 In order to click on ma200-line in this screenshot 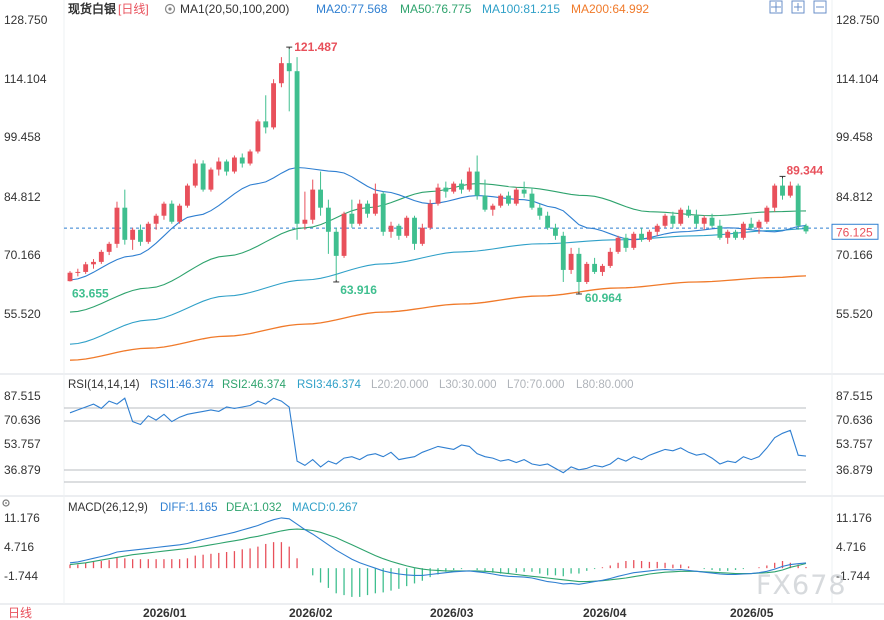, I will do `click(438, 318)`.